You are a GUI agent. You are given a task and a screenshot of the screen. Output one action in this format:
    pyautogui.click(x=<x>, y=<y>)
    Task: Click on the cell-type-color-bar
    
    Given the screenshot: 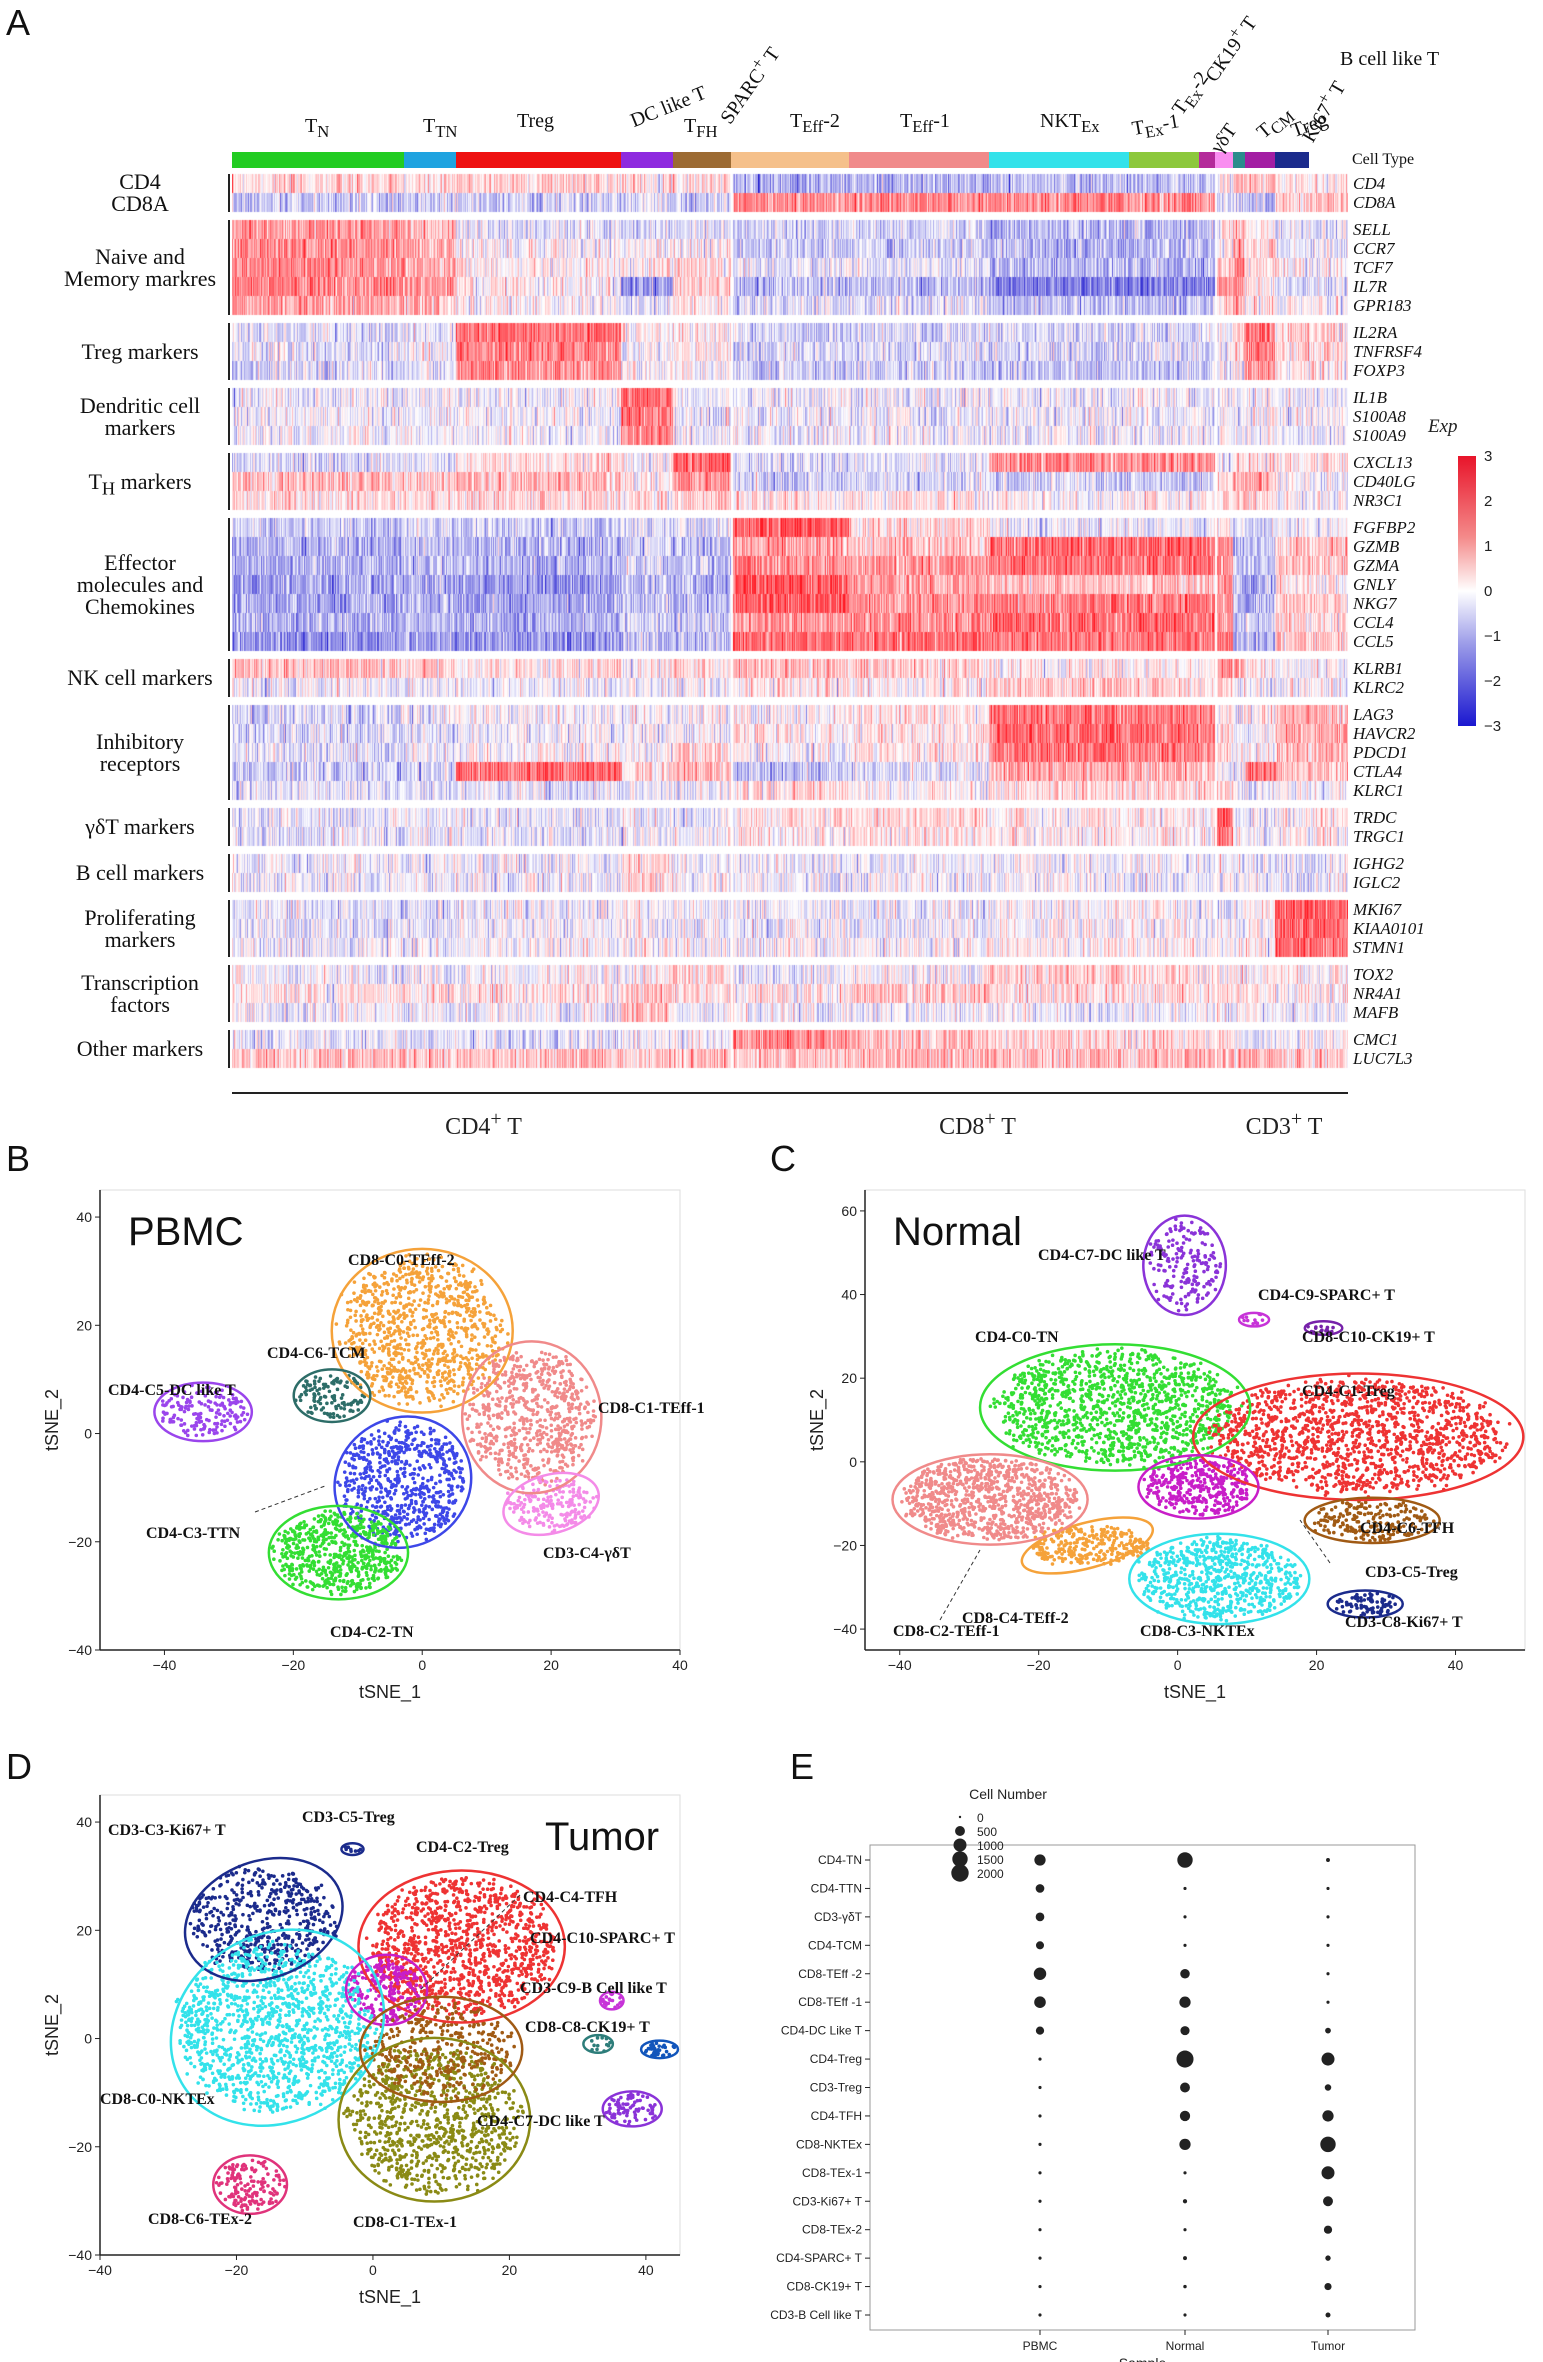 What is the action you would take?
    pyautogui.click(x=790, y=160)
    